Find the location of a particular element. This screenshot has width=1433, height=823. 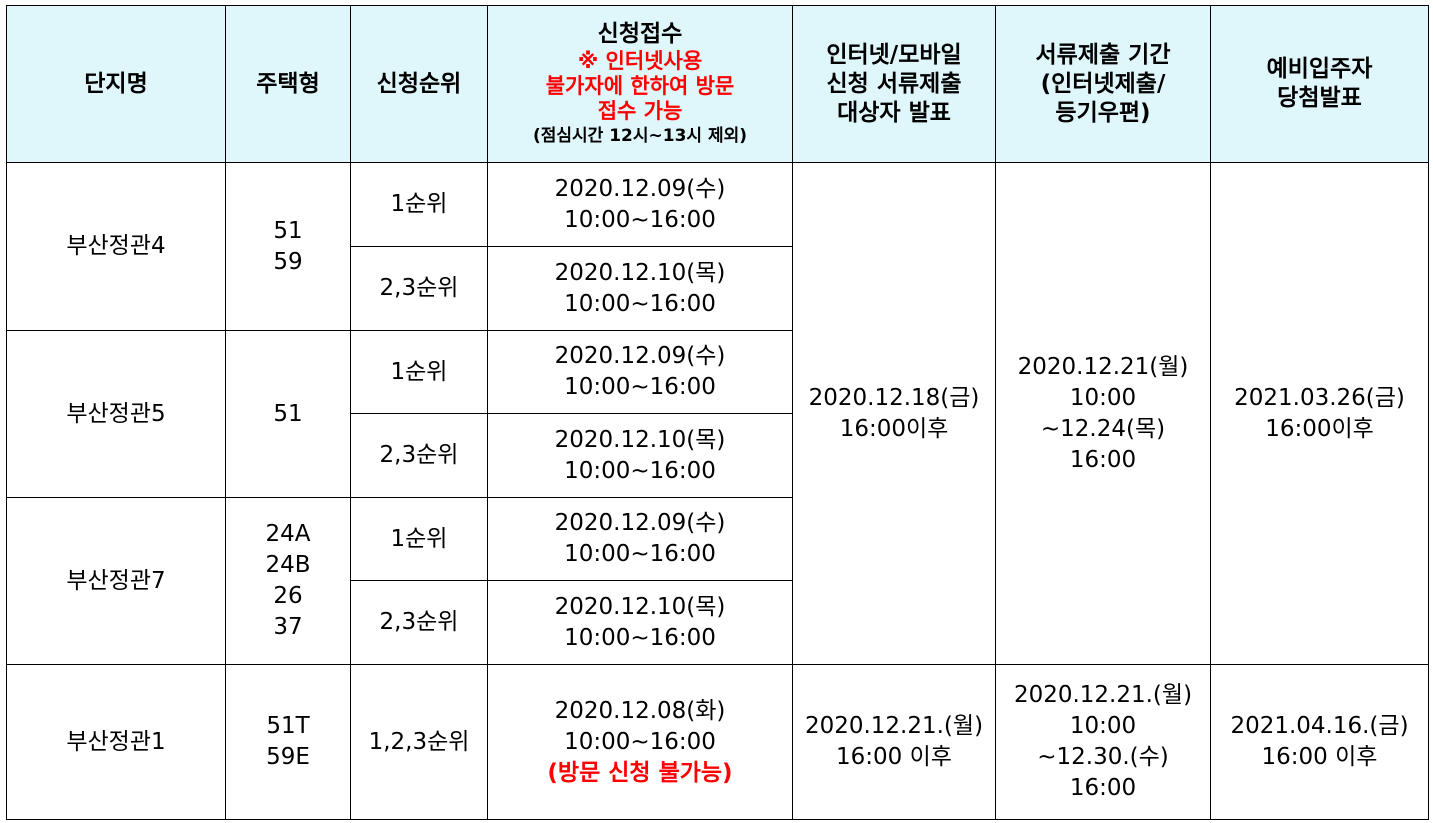

submission-shared: 2020.12.21(월) 10:00 ~12.24(목) 16:00 is located at coordinates (1103, 413).